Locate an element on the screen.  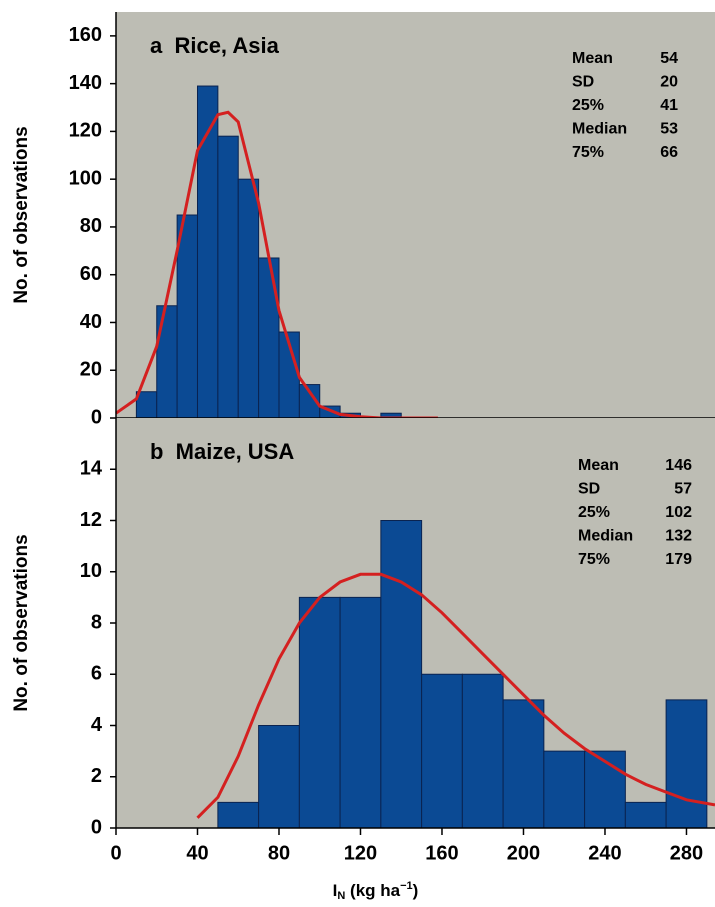
y-tick-label: 60 is located at coordinates (91, 274).